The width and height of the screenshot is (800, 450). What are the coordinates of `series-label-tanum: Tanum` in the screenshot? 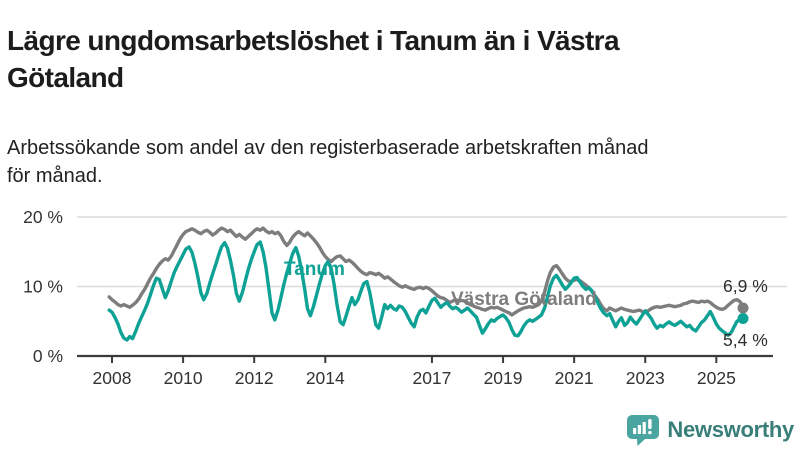 It's located at (314, 269).